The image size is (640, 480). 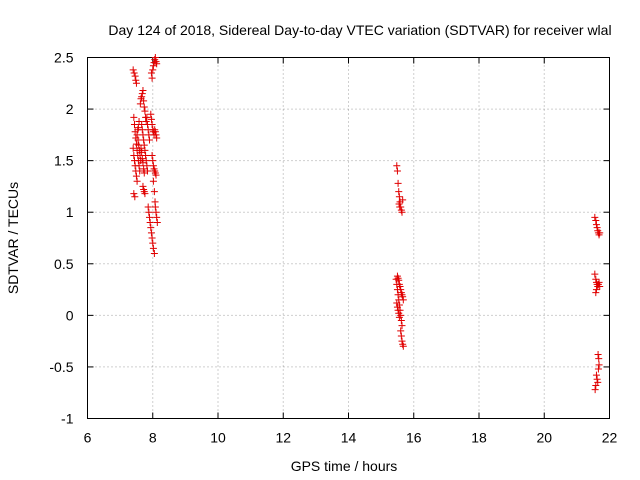 I want to click on y-tick-label: 2.5, so click(x=64, y=58).